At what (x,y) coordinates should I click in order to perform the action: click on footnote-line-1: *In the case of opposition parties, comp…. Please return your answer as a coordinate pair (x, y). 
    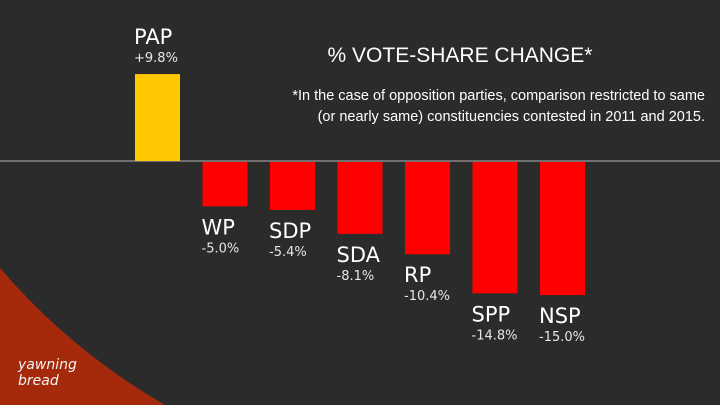
    Looking at the image, I should click on (498, 96).